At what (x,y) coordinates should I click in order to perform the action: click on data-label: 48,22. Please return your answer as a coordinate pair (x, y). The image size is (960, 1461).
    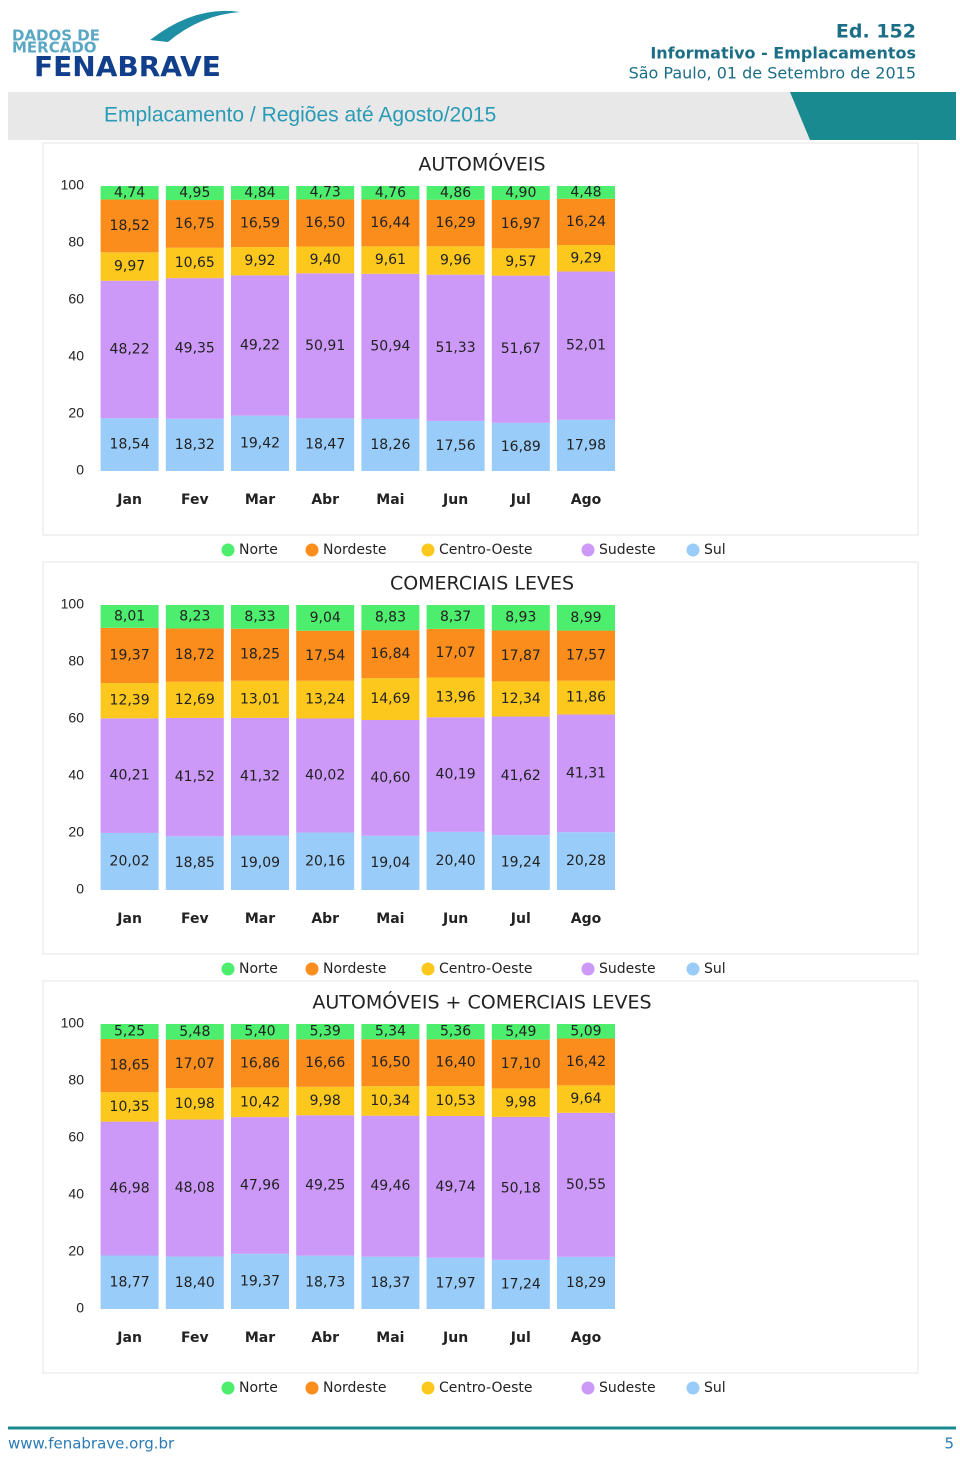
    Looking at the image, I should click on (130, 349).